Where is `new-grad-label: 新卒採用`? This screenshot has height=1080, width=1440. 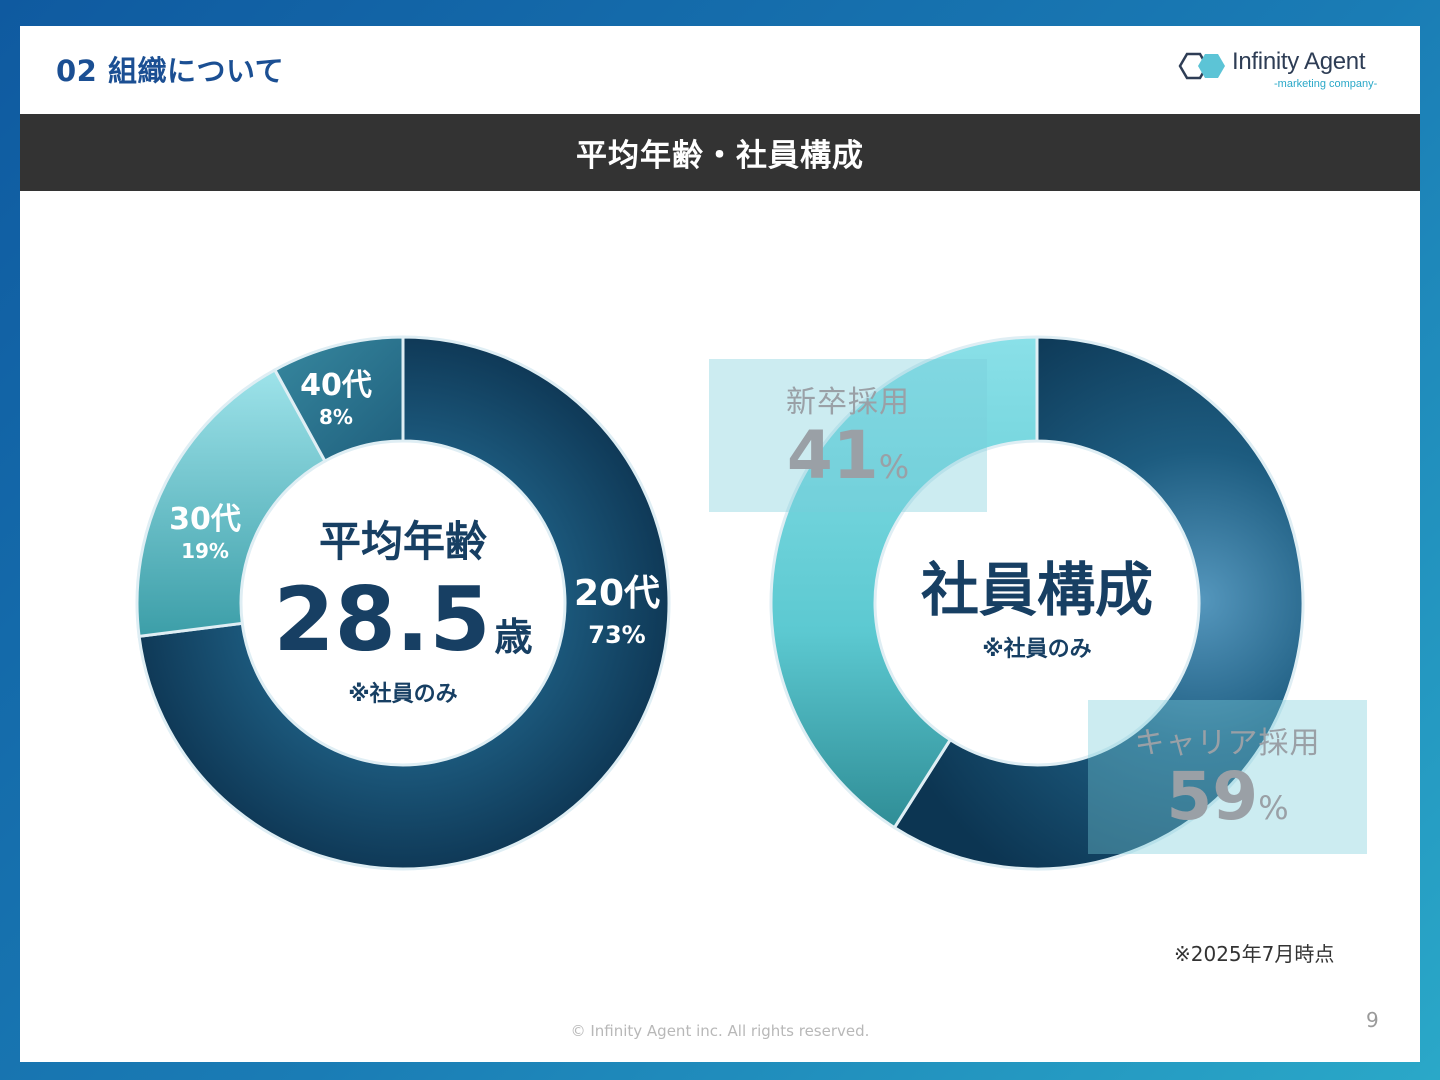
new-grad-label: 新卒採用 is located at coordinates (848, 402).